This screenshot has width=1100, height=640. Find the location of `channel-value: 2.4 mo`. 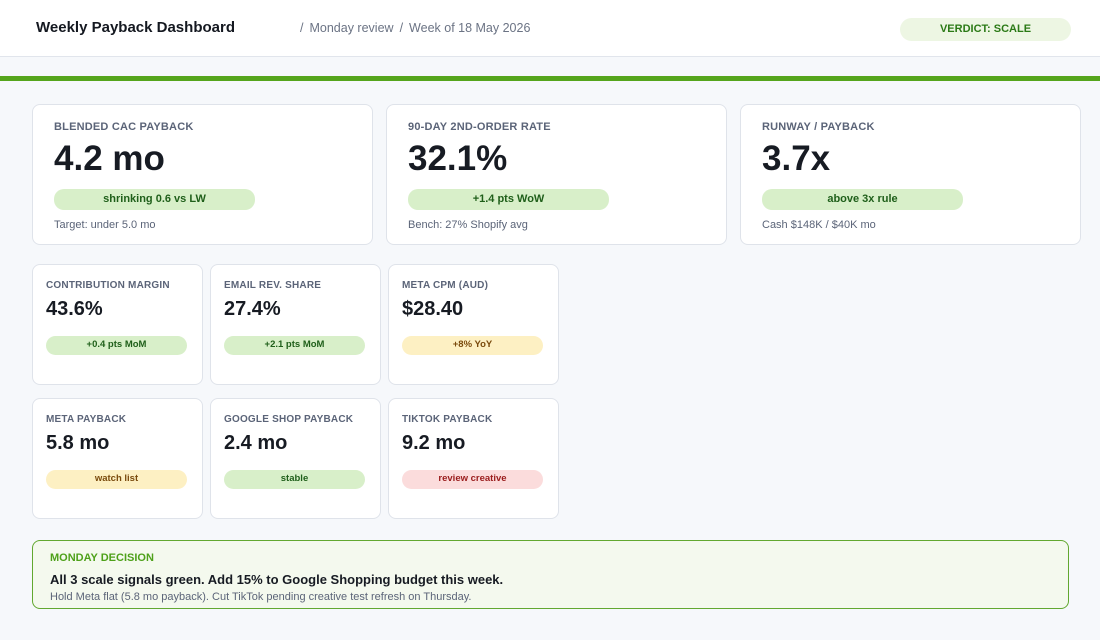

channel-value: 2.4 mo is located at coordinates (256, 443).